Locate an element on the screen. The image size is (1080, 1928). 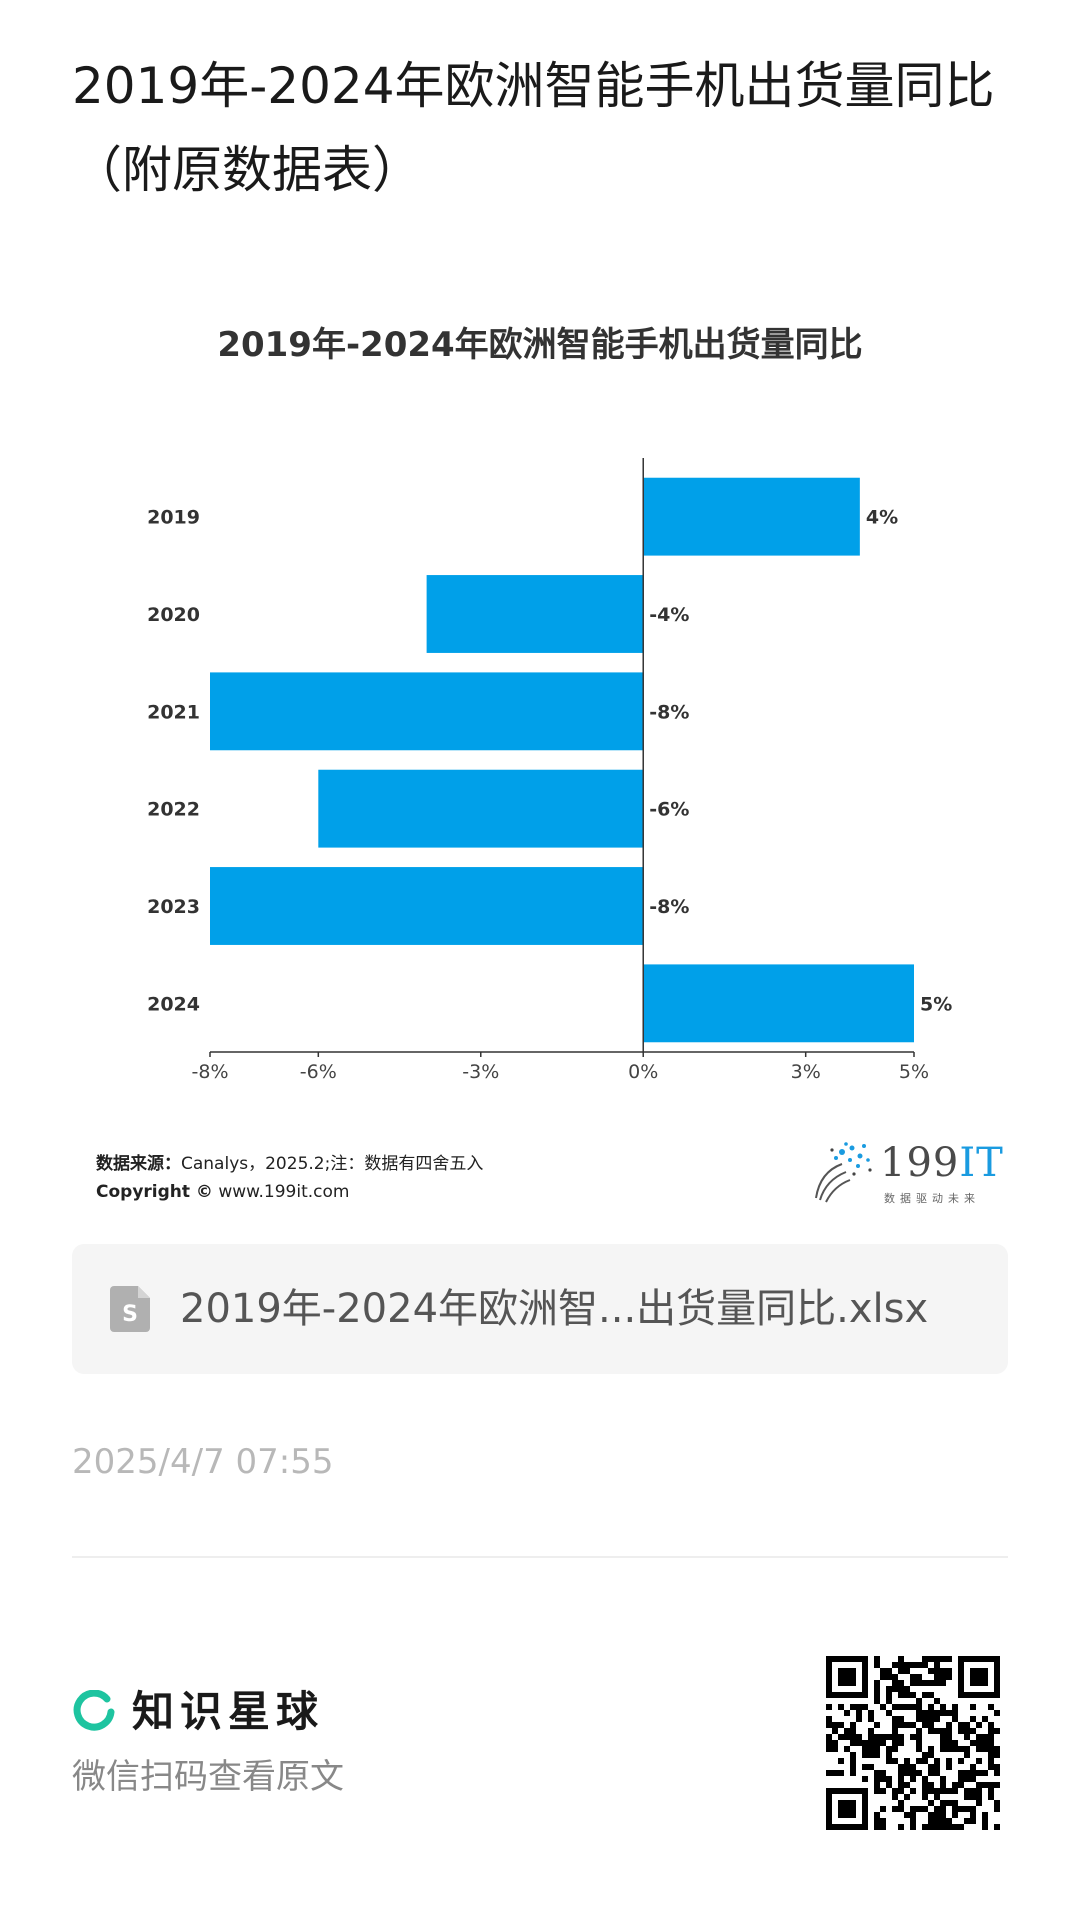
brand-name: 知识星球 is located at coordinates (228, 1711).